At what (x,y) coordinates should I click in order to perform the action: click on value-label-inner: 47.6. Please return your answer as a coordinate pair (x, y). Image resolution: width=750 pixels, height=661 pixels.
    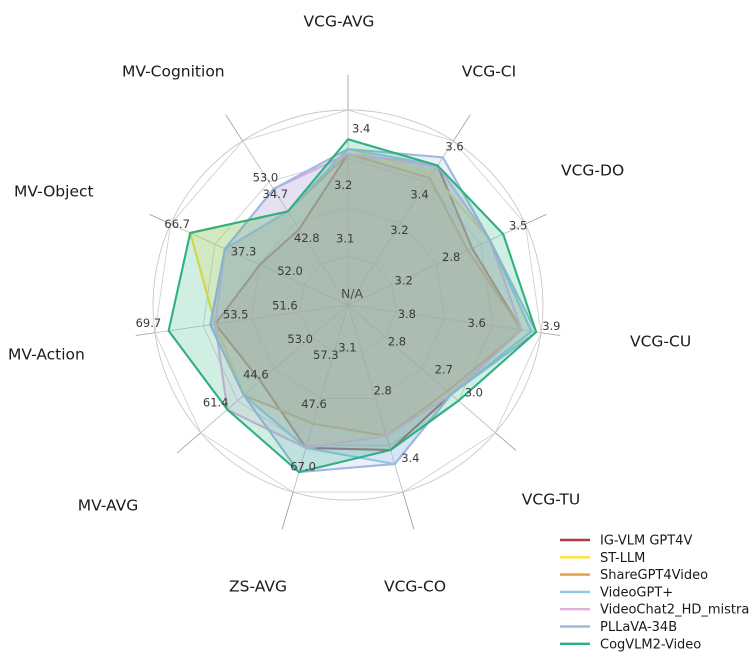
    Looking at the image, I should click on (314, 404).